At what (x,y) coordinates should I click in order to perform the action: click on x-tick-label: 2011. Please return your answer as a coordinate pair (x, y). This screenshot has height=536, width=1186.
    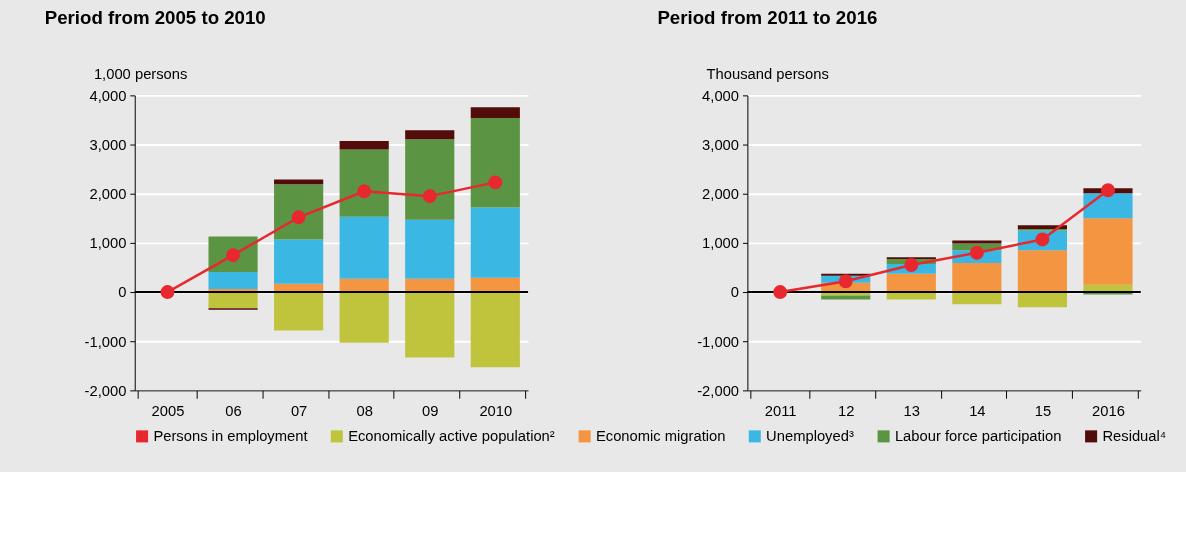
    Looking at the image, I should click on (780, 411).